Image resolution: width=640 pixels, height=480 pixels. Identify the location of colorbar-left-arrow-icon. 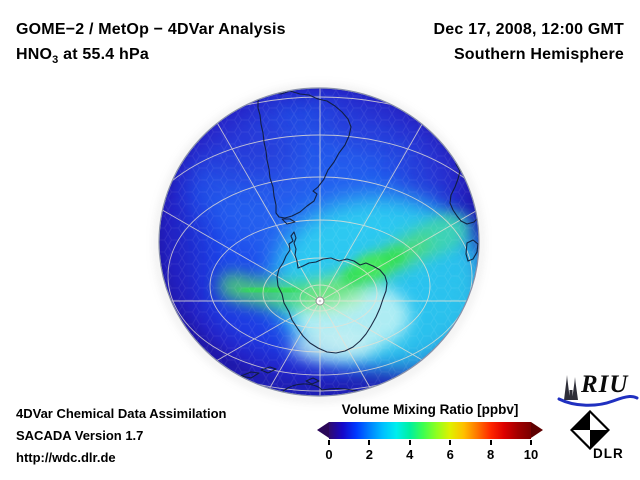
(323, 430).